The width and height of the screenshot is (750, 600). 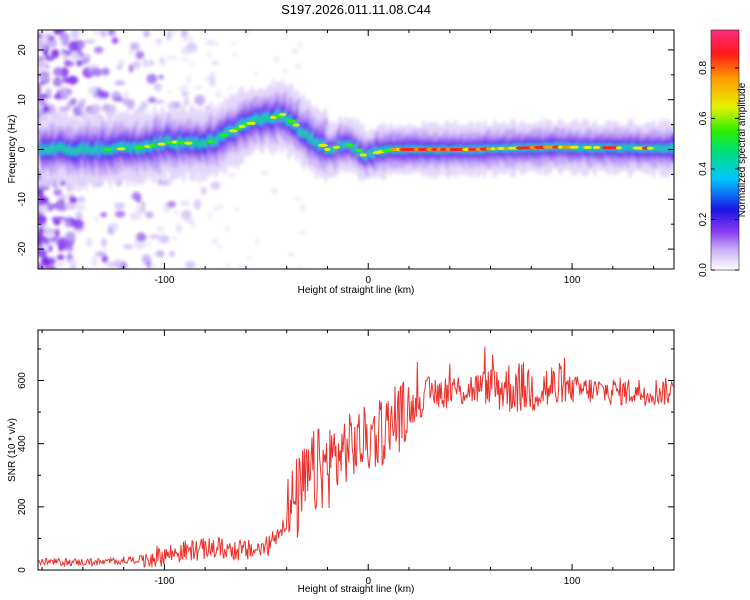 I want to click on colorbar-tick-label: 0.4, so click(x=703, y=169).